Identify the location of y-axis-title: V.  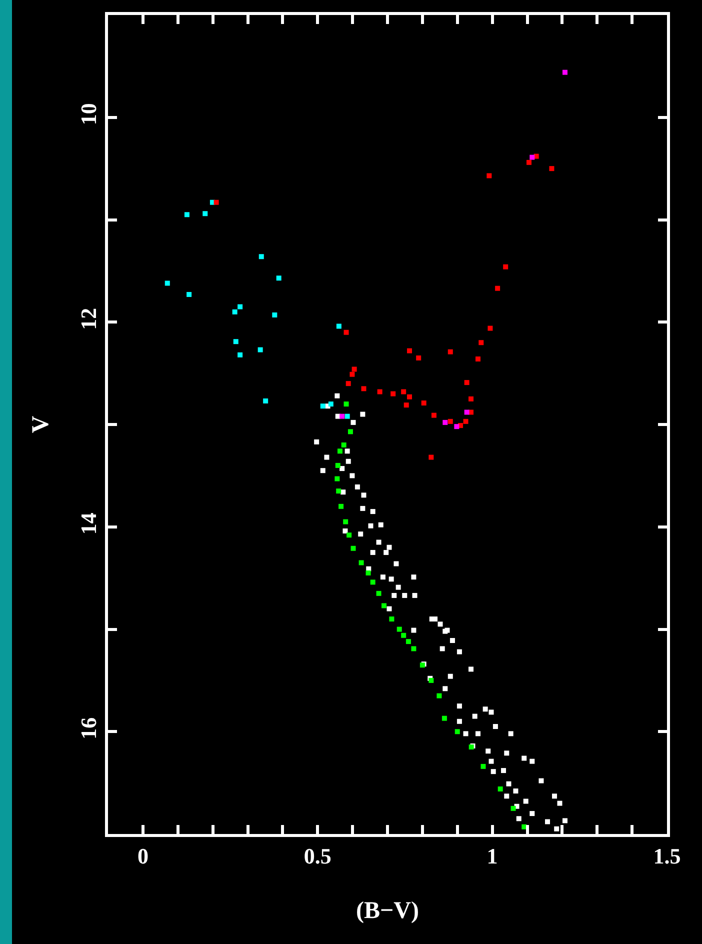
(41, 424).